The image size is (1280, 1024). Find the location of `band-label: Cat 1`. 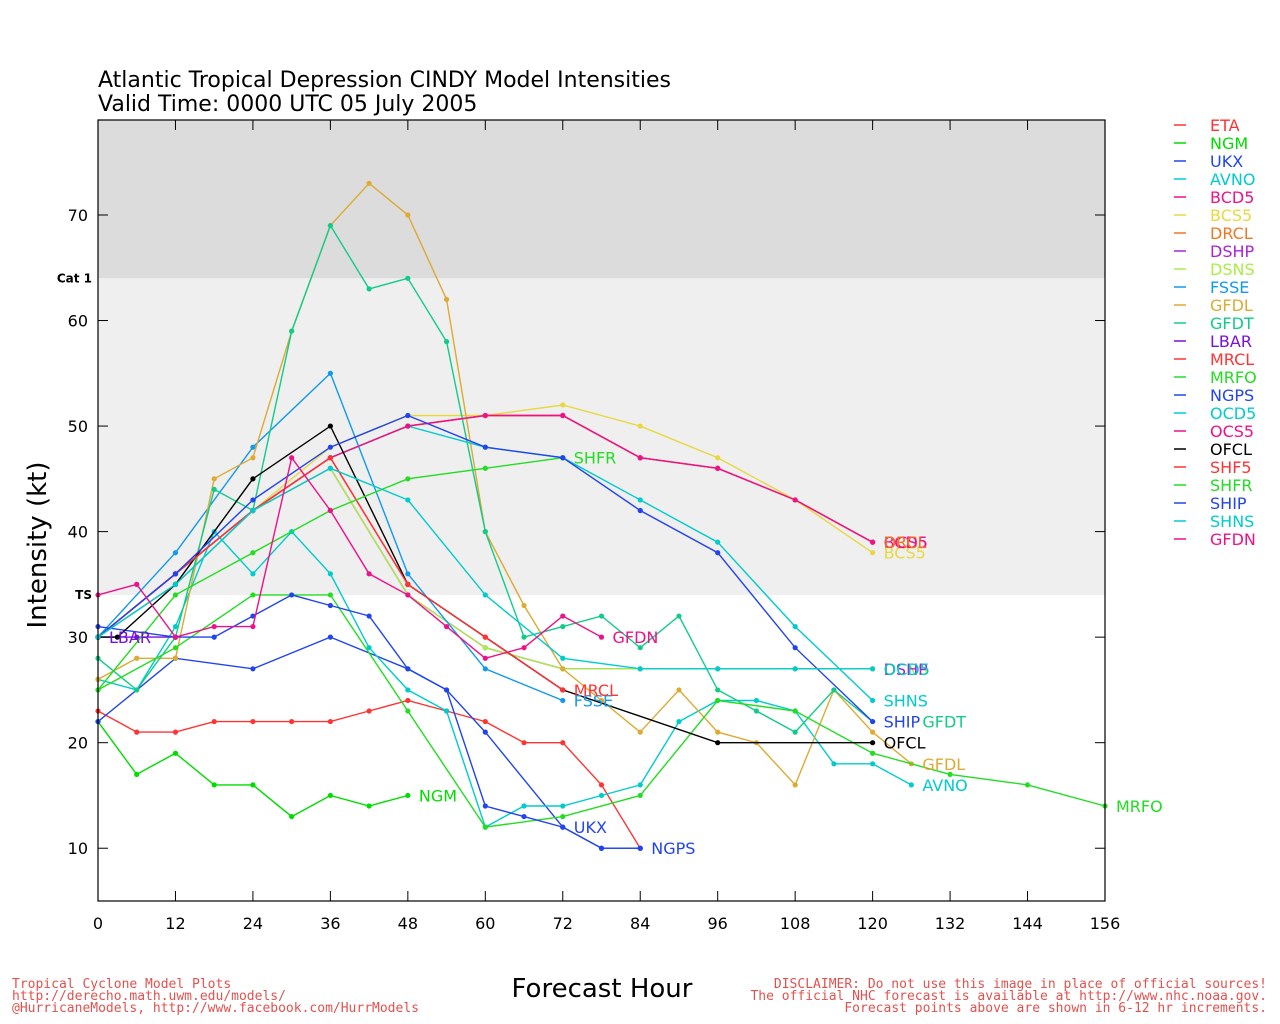

band-label: Cat 1 is located at coordinates (74, 278).